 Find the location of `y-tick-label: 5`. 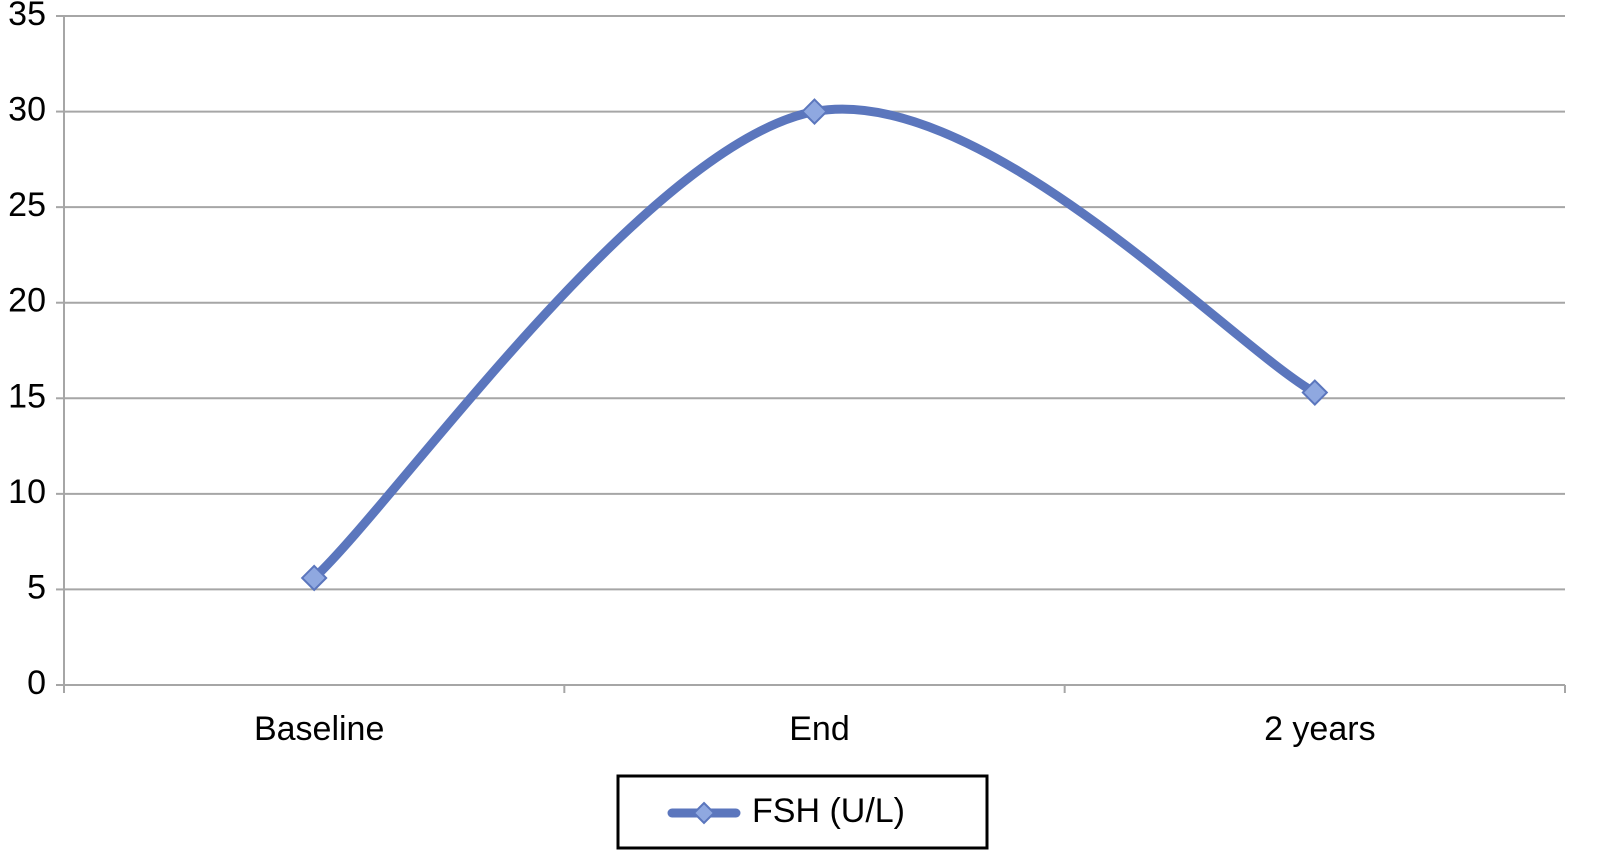

y-tick-label: 5 is located at coordinates (36, 587).